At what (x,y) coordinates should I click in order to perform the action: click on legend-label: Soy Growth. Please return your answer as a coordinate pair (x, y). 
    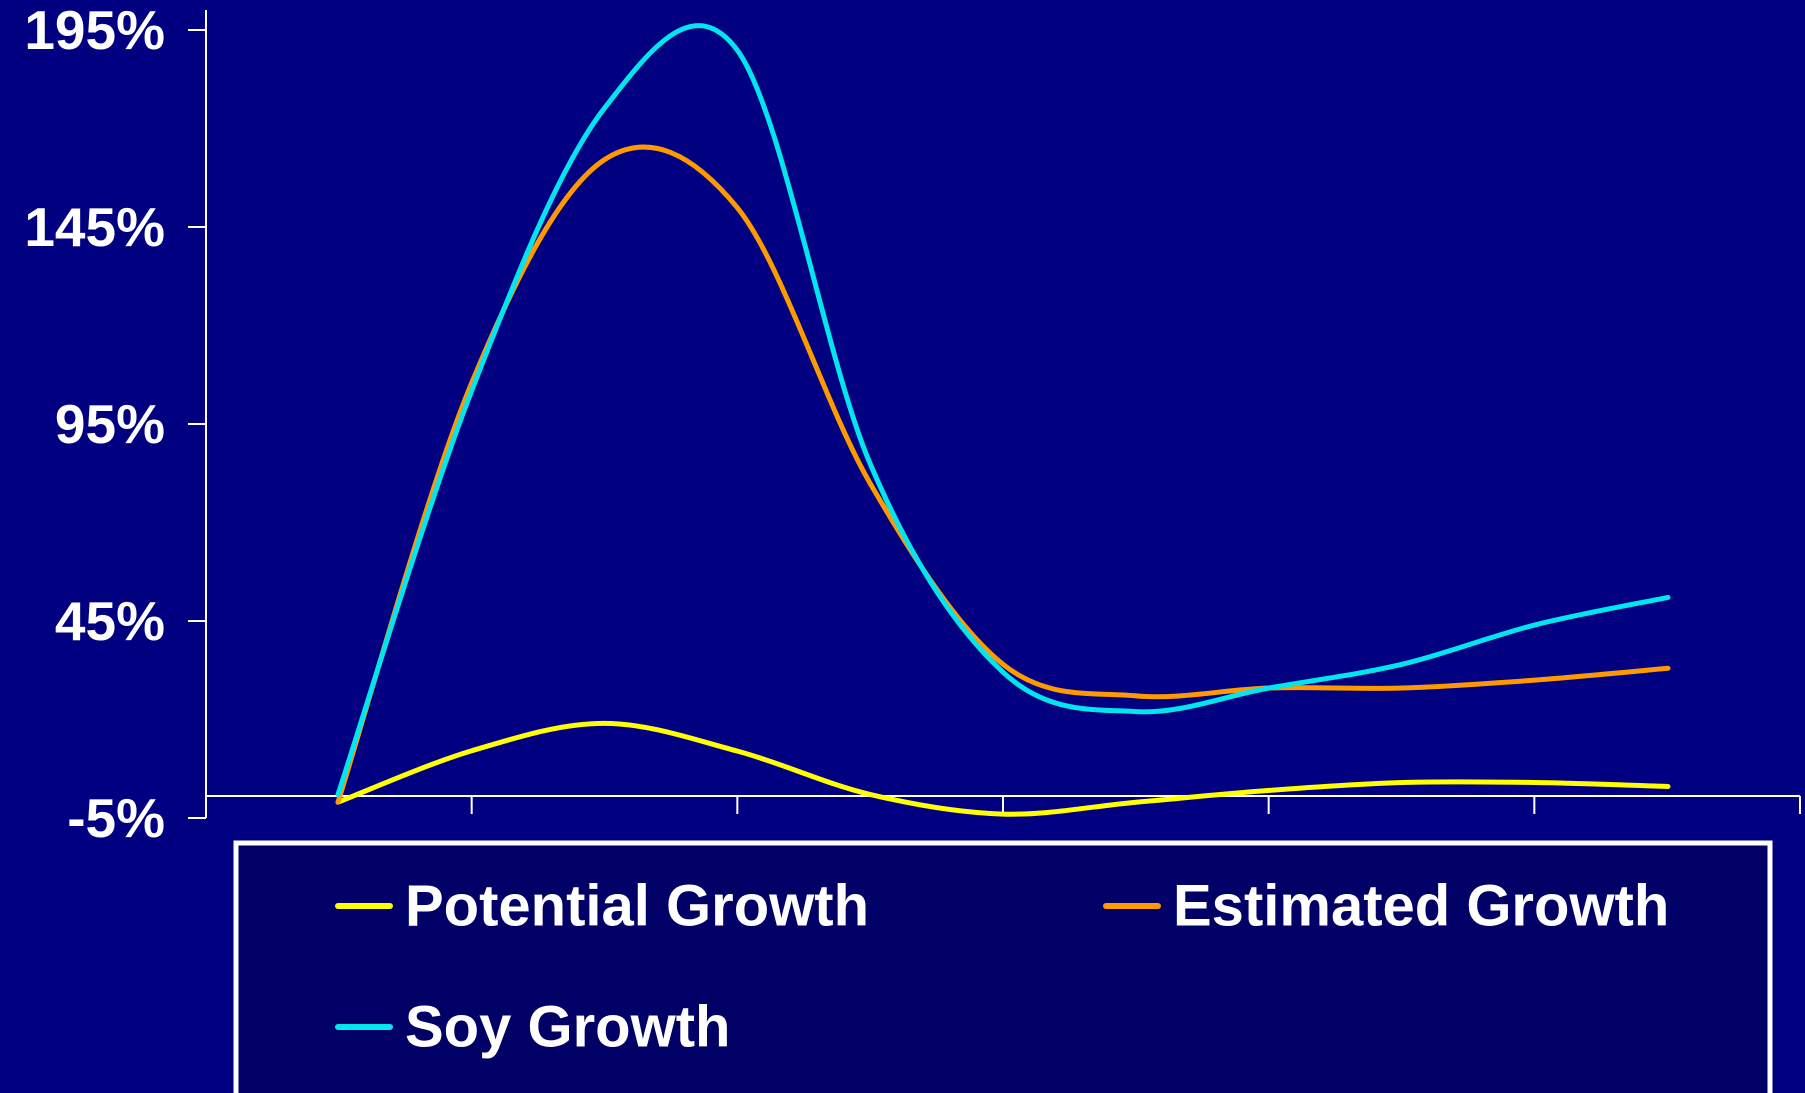
    Looking at the image, I should click on (567, 1027).